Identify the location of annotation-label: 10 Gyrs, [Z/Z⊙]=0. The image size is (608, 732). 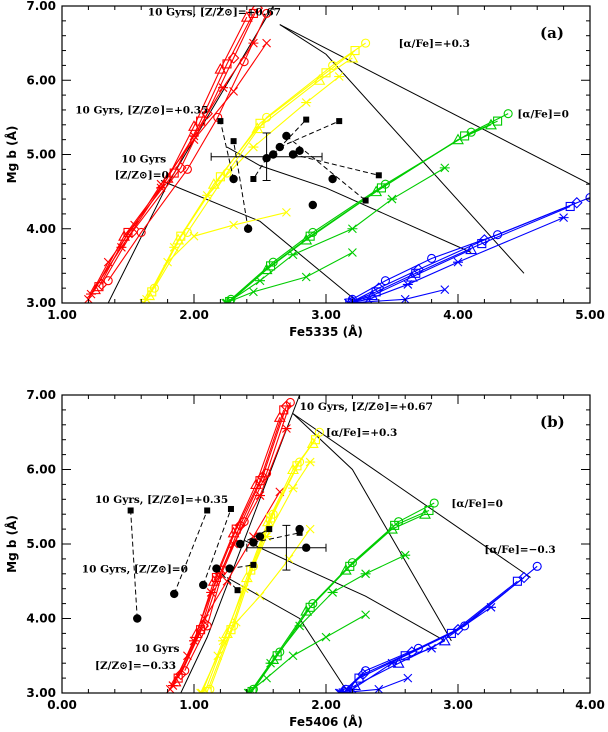
(135, 569).